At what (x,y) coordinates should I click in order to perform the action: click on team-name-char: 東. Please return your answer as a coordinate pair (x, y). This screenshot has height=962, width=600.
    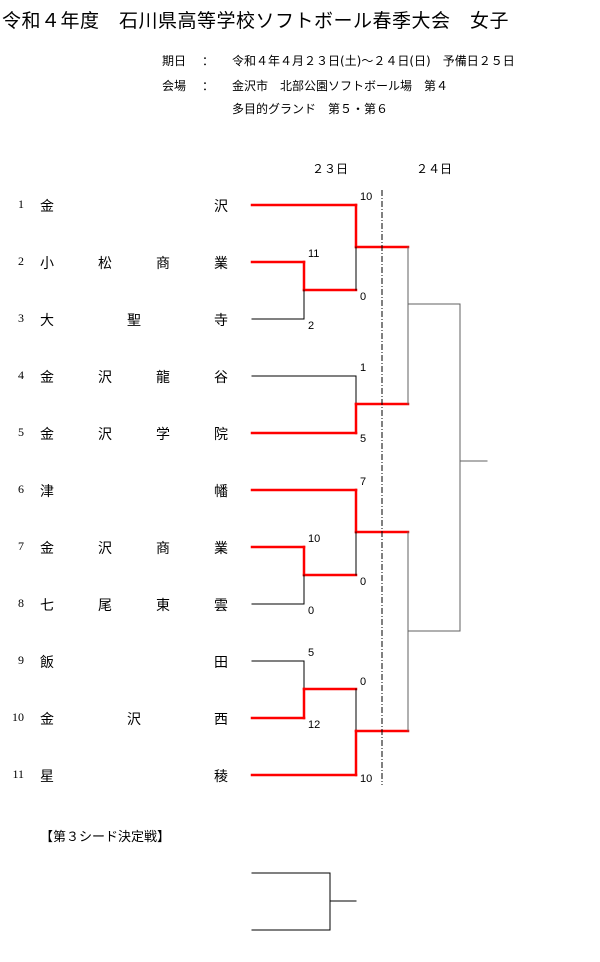
    Looking at the image, I should click on (163, 606).